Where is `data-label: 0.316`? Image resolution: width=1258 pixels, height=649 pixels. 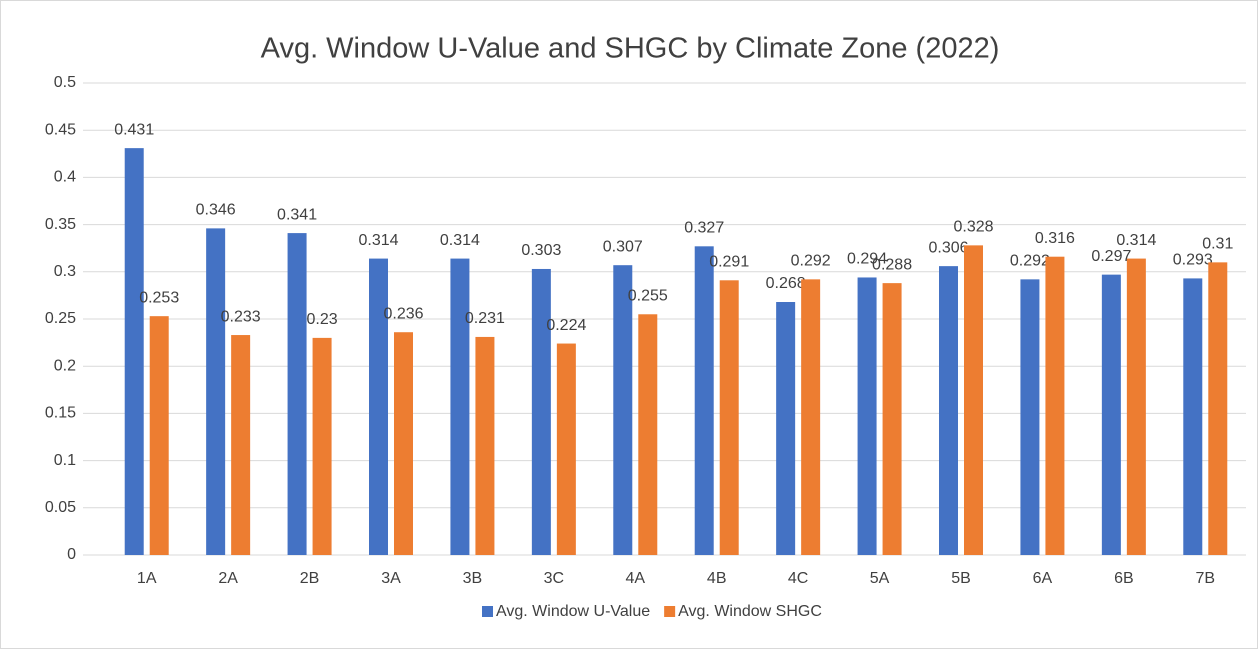
data-label: 0.316 is located at coordinates (1055, 238).